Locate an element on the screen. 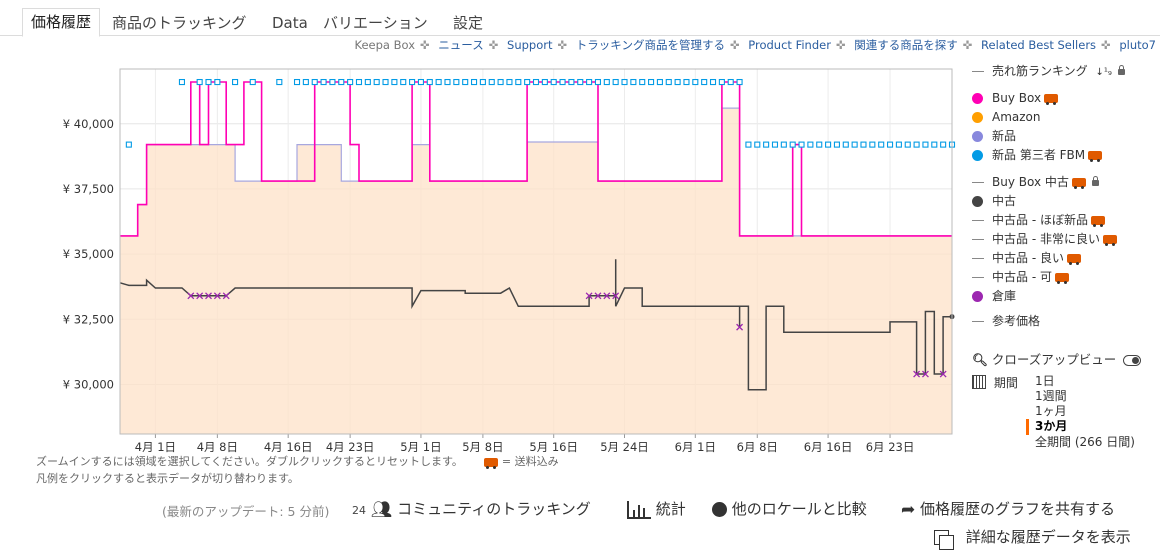 This screenshot has height=550, width=1170. legend-used-good: 中古品 - 良い is located at coordinates (1067, 258).